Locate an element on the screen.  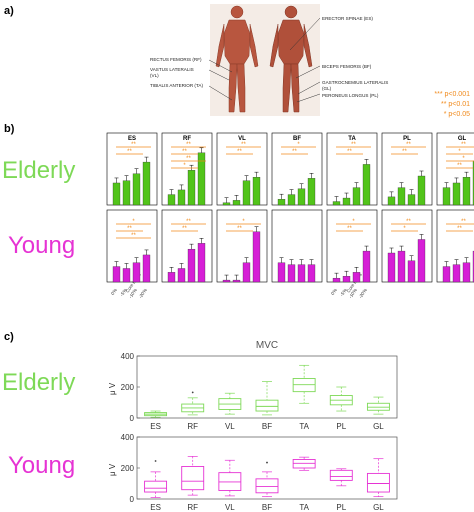
bar-panel-elderly-rf: RF******* is located at coordinates (187, 169).